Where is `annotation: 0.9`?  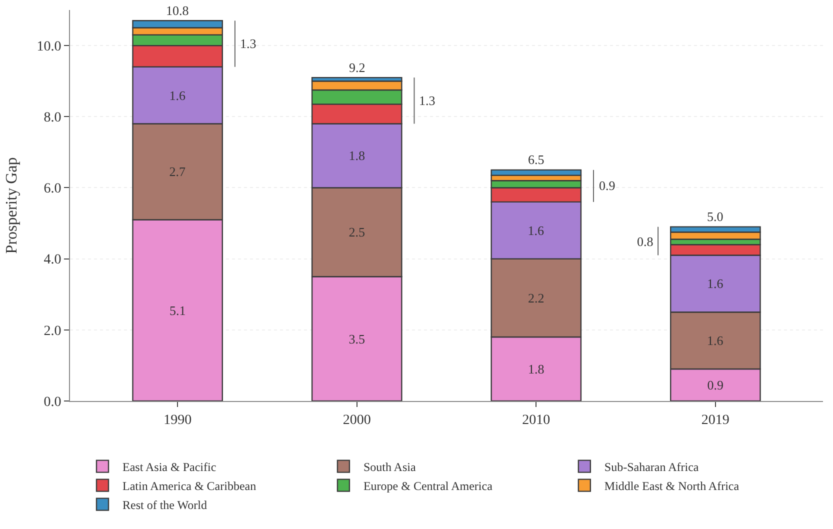
annotation: 0.9 is located at coordinates (607, 185).